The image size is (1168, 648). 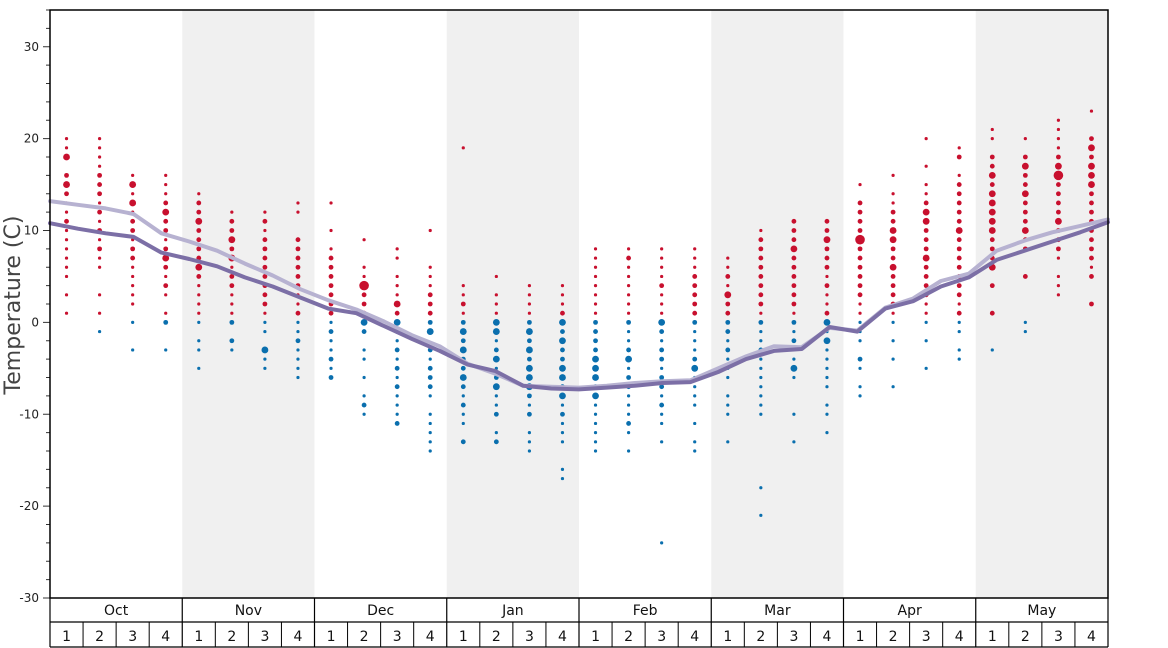 I want to click on week-label: 4, so click(x=562, y=637).